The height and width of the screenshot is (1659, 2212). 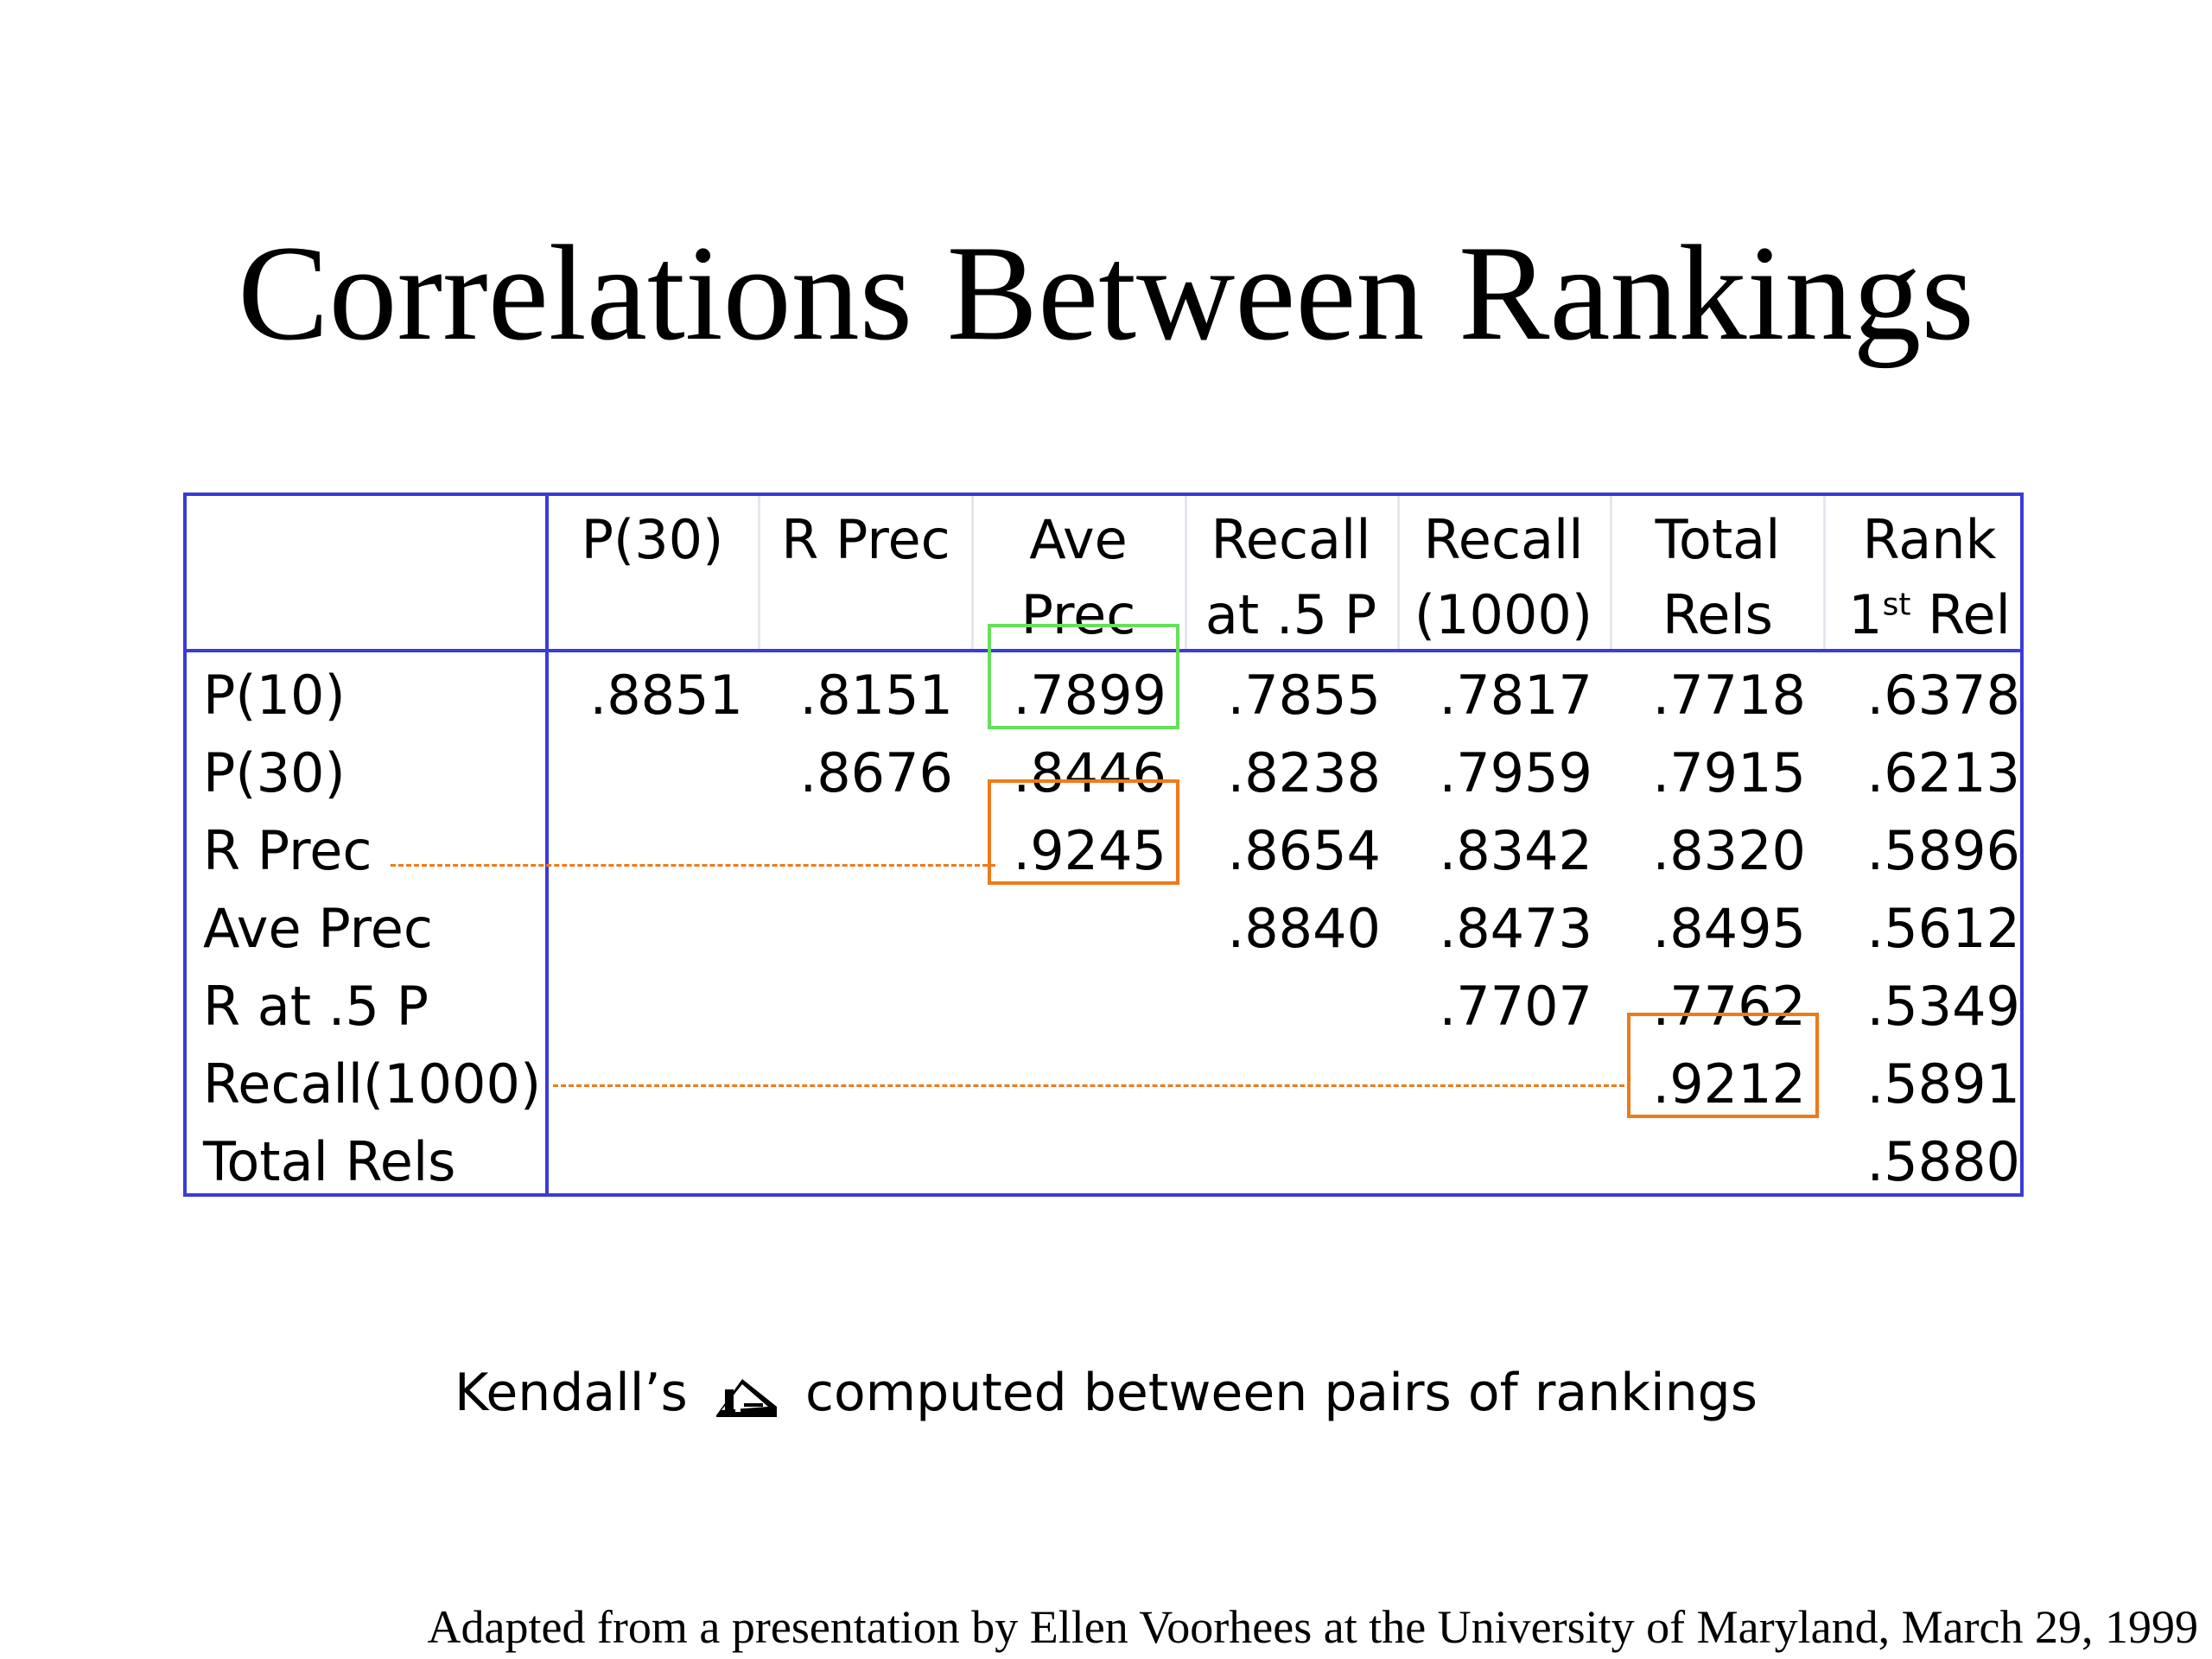 What do you see at coordinates (1090, 850) in the screenshot?
I see `correlation-value: .9245` at bounding box center [1090, 850].